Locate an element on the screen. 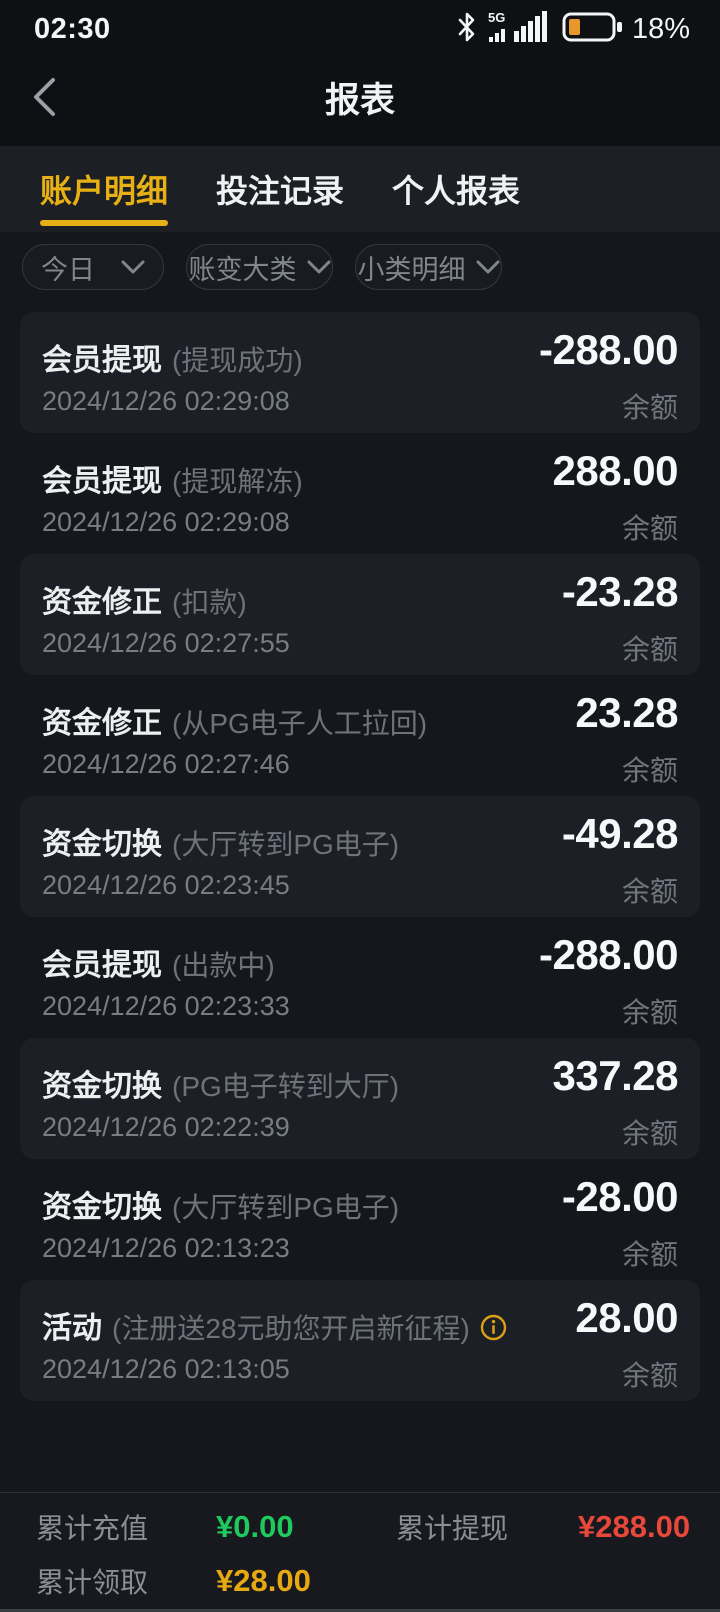 This screenshot has height=1612, width=720. transaction-main-line: 会员提现 (提现解冻) 288.00 is located at coordinates (360, 474).